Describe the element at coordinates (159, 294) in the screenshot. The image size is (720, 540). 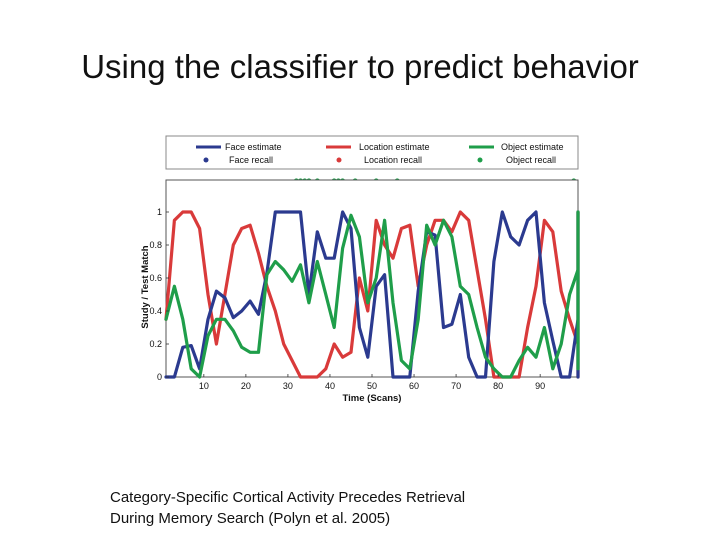
I see `y-axis-ticks: 0 0.2 0.4 0.6 0.8 1` at that location.